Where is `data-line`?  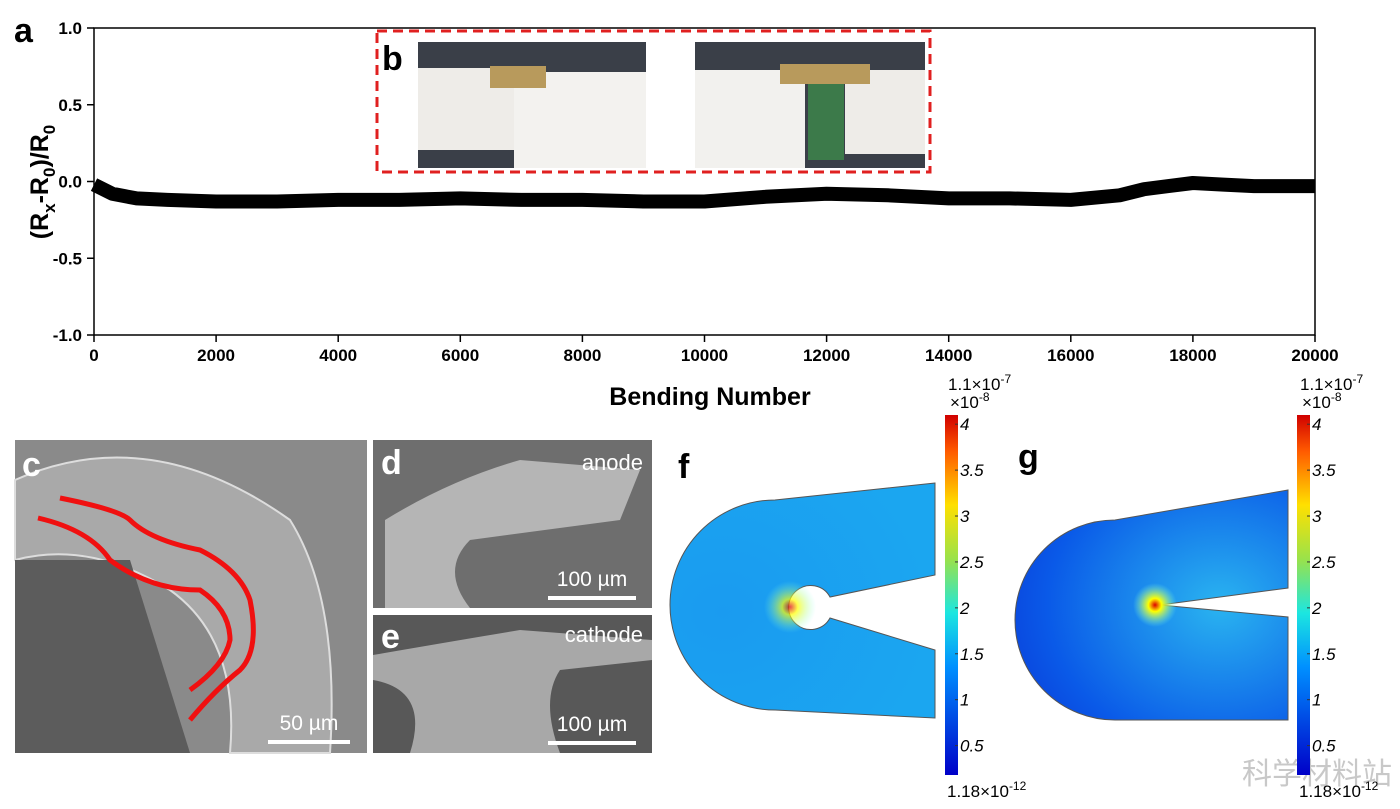
data-line is located at coordinates (702, 192).